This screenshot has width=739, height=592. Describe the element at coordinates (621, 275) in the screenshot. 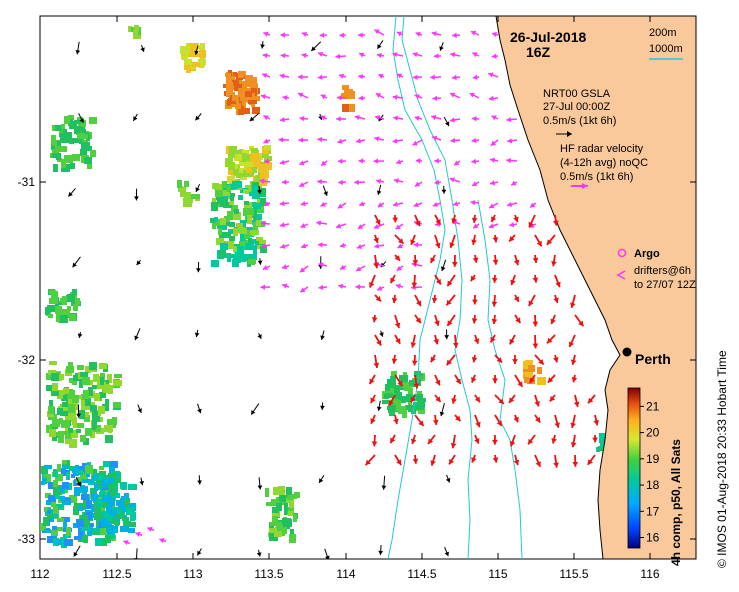

I see `drifter-marker-icon` at that location.